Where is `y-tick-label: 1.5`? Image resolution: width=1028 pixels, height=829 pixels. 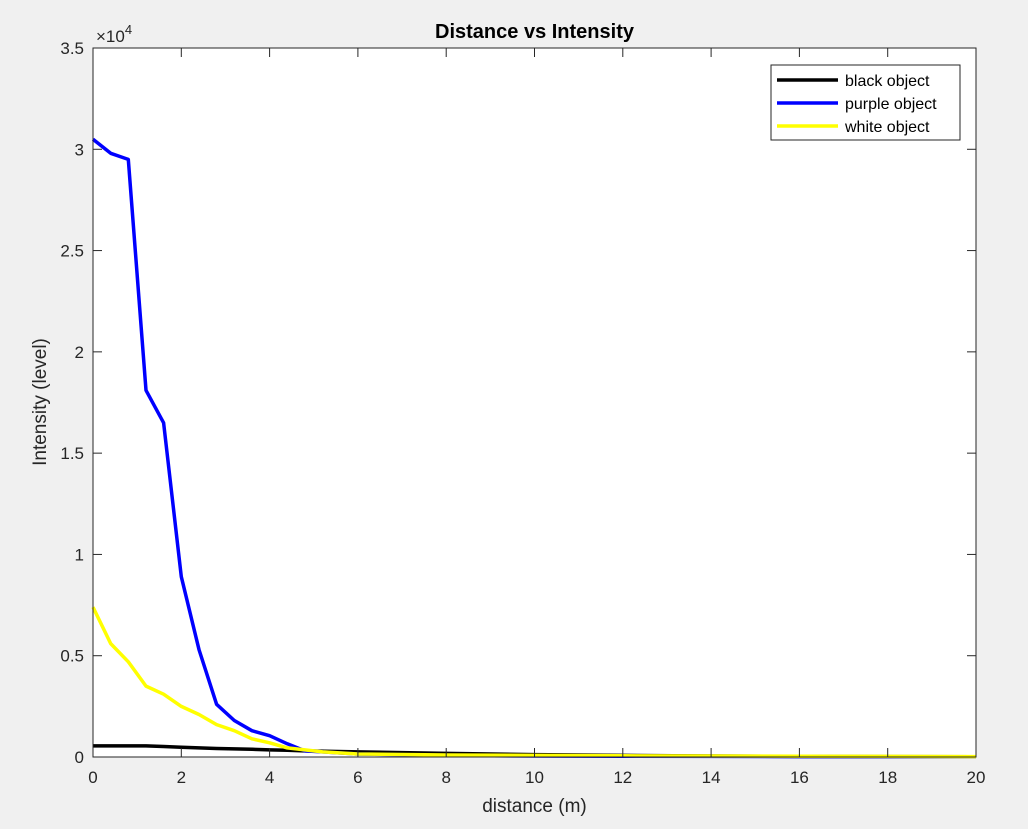 y-tick-label: 1.5 is located at coordinates (72, 453).